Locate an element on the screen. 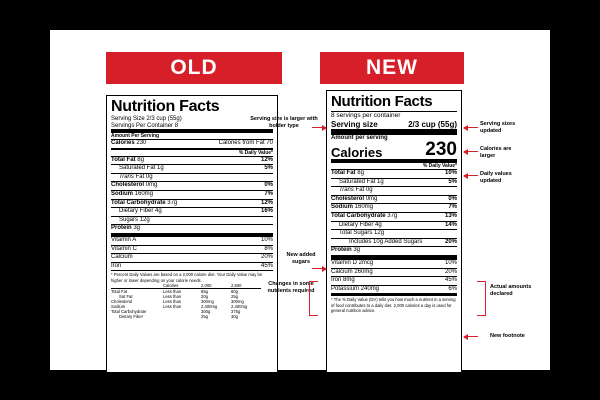 The height and width of the screenshot is (400, 600). new-vitamin-name: Iron 8mg is located at coordinates (343, 280).